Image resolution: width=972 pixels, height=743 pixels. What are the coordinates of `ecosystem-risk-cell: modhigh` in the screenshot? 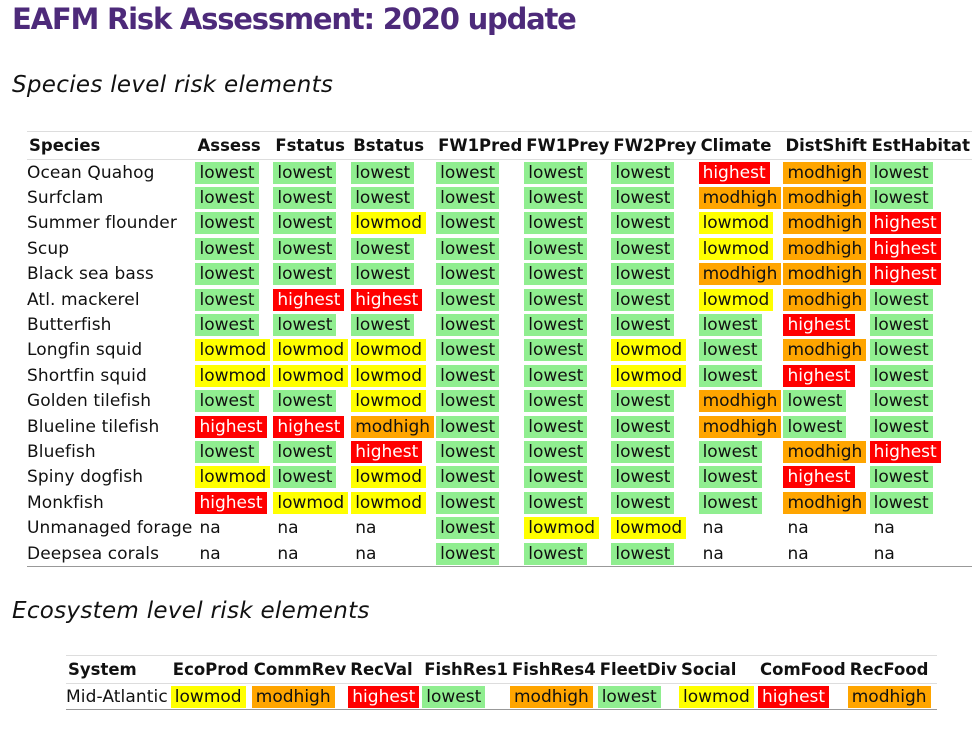 It's located at (553, 697).